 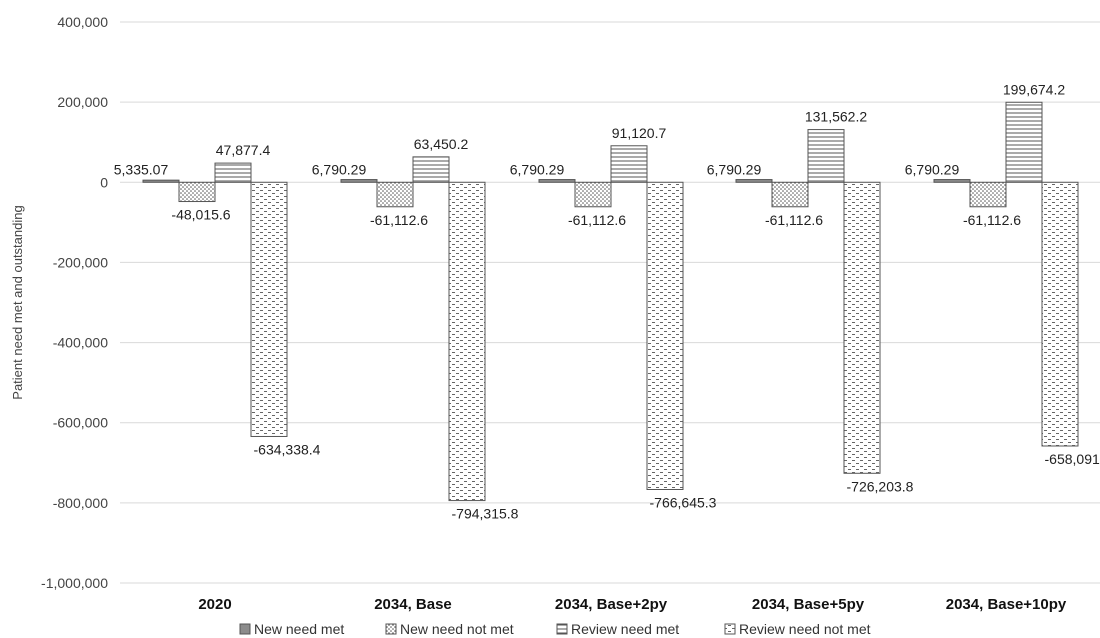 What do you see at coordinates (805, 629) in the screenshot?
I see `legend-label: Review need not met` at bounding box center [805, 629].